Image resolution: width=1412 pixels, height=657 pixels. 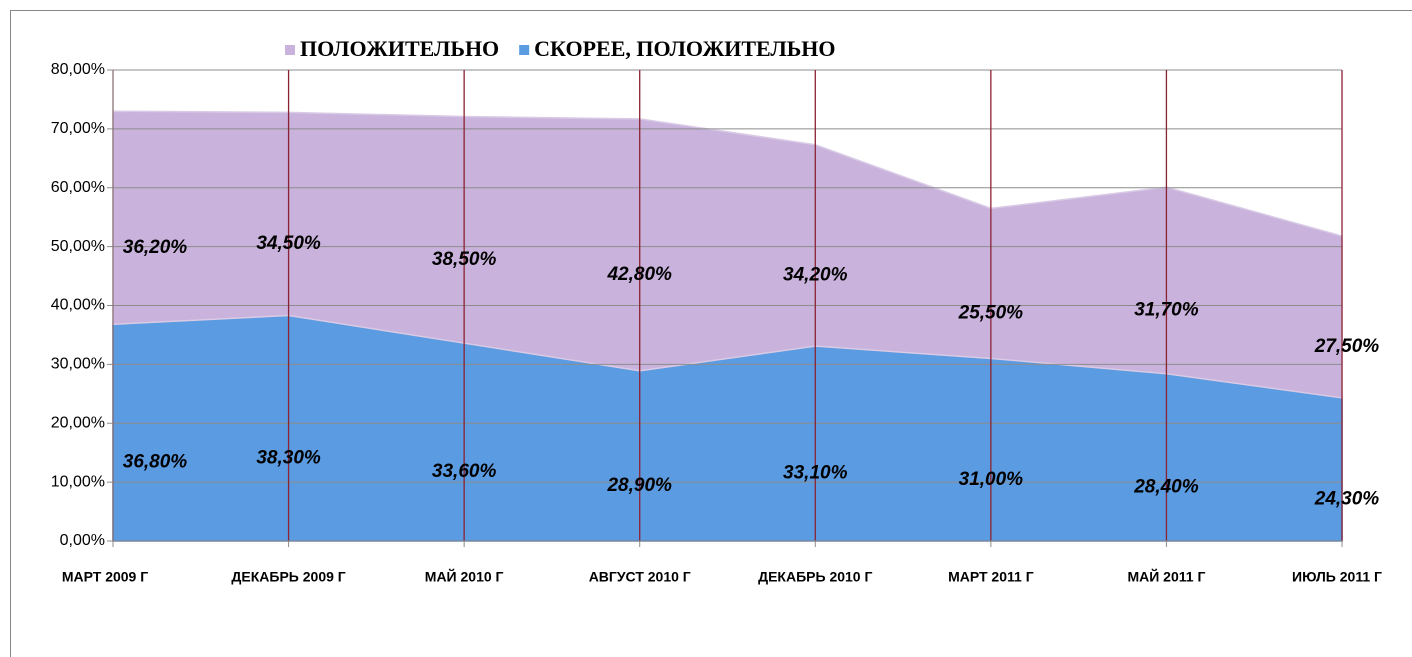 I want to click on value-label: 24,30%, so click(x=1347, y=498).